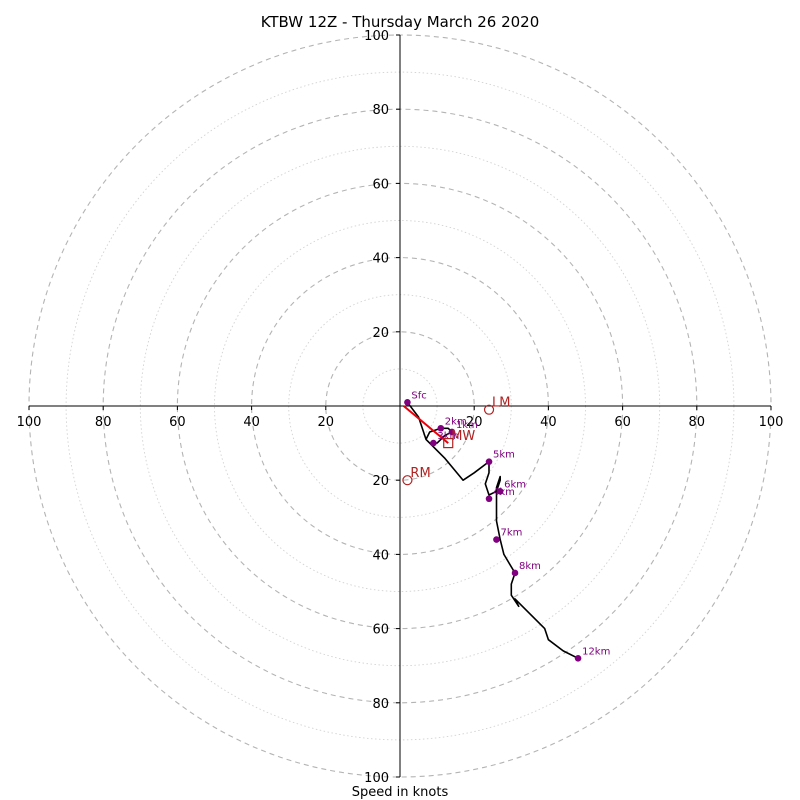  What do you see at coordinates (456, 421) in the screenshot?
I see `height-marker-label: 2km` at bounding box center [456, 421].